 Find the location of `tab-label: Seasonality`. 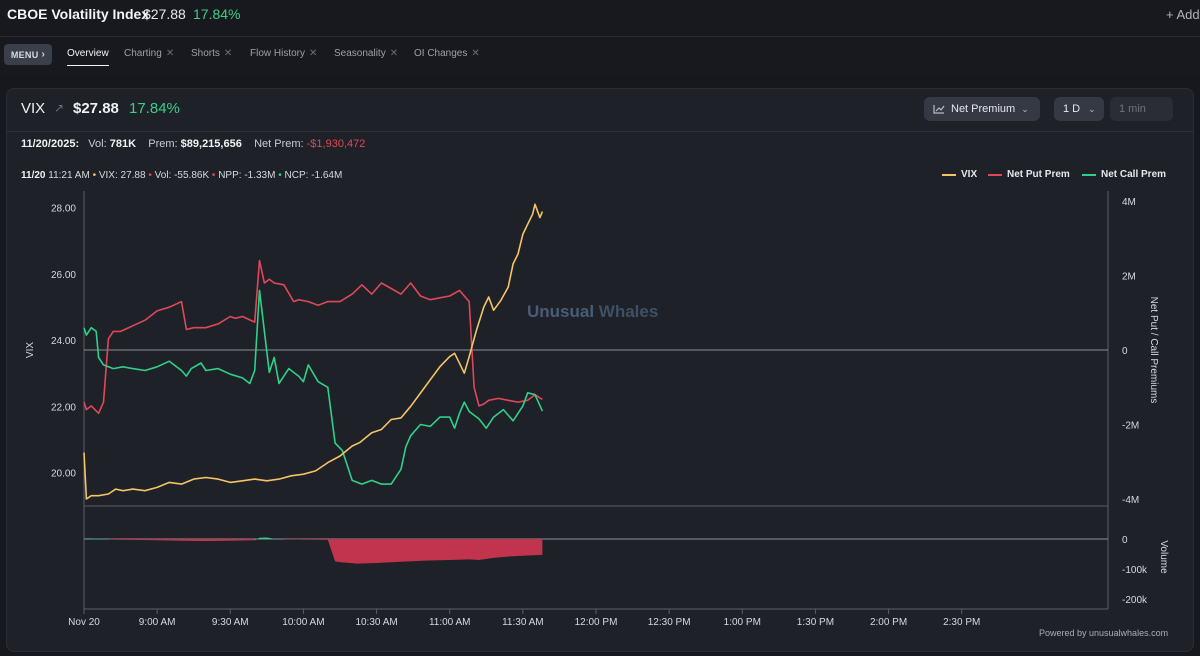

tab-label: Seasonality is located at coordinates (360, 53).